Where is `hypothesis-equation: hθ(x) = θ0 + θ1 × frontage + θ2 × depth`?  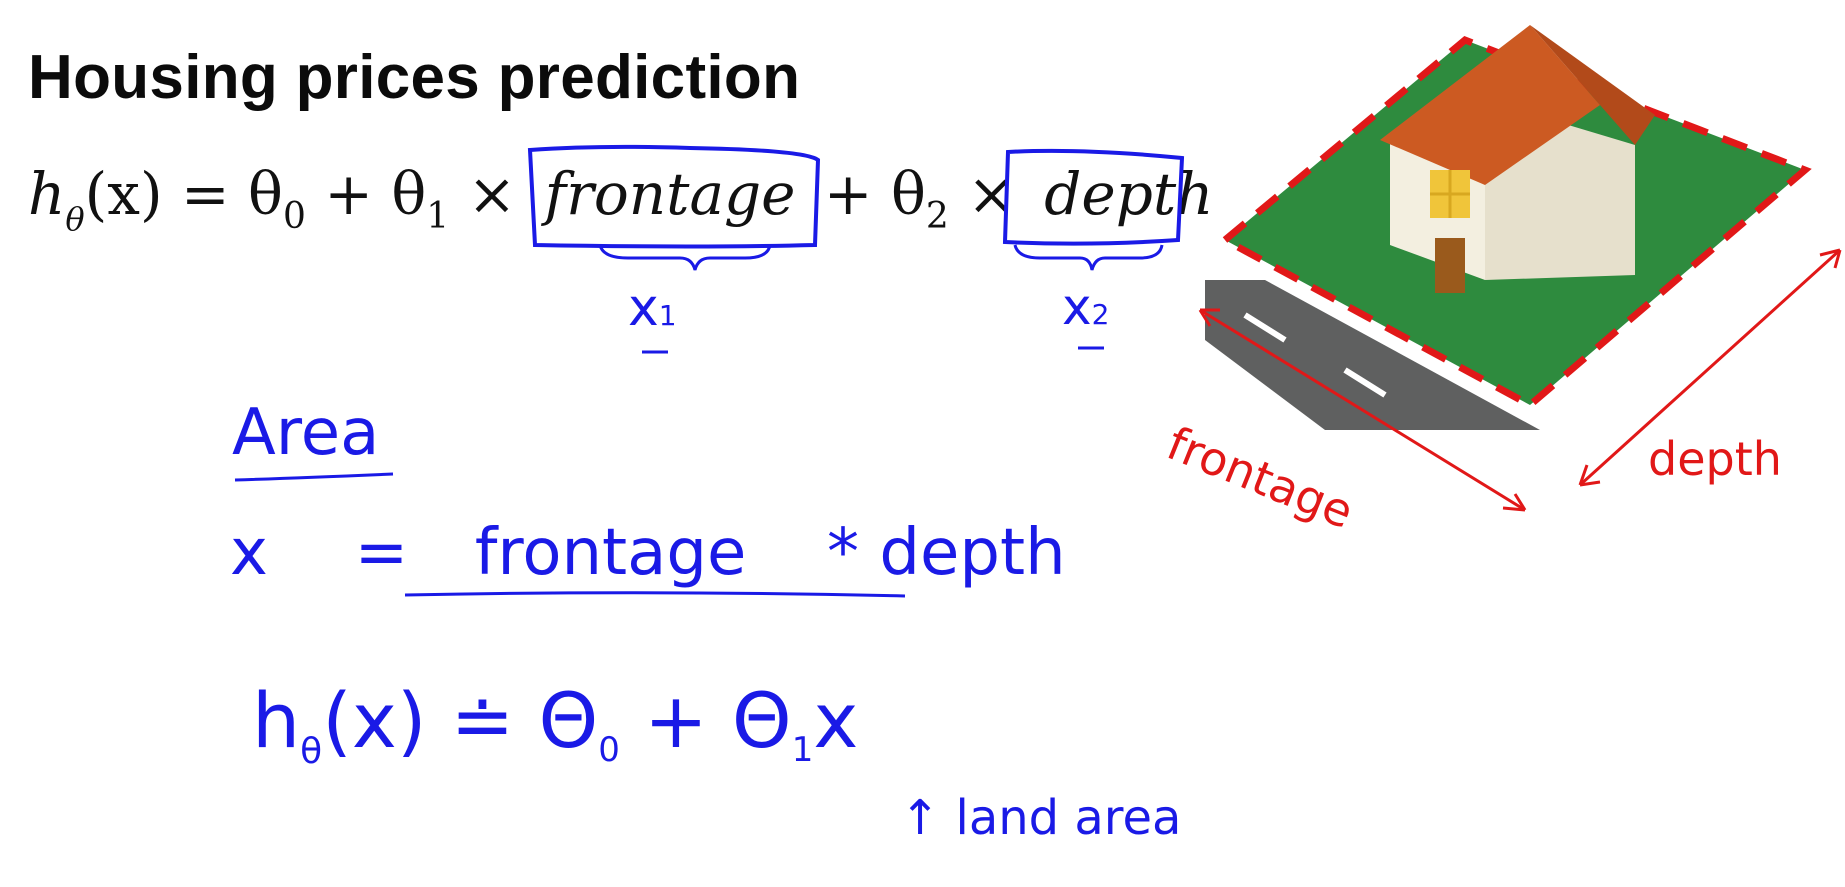 hypothesis-equation: hθ(x) = θ0 + θ1 × frontage + θ2 × depth is located at coordinates (626, 199).